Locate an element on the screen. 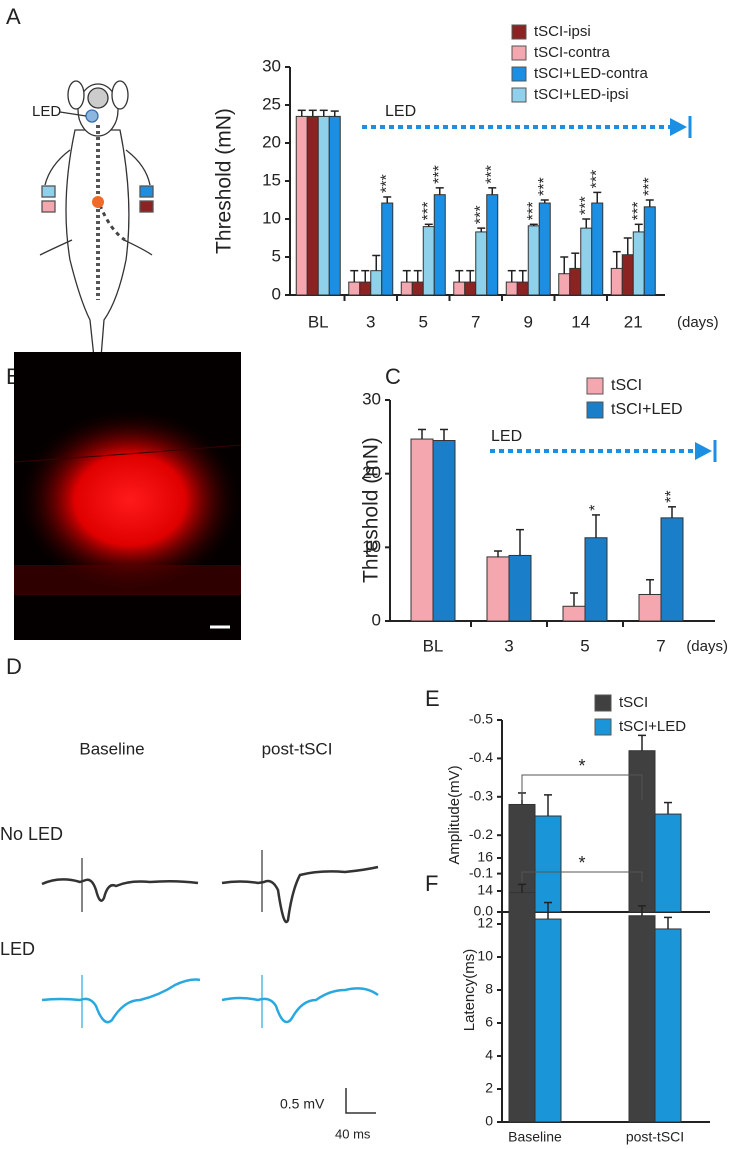 This screenshot has height=1149, width=733. y-tick-label: -0.2 is located at coordinates (481, 834).